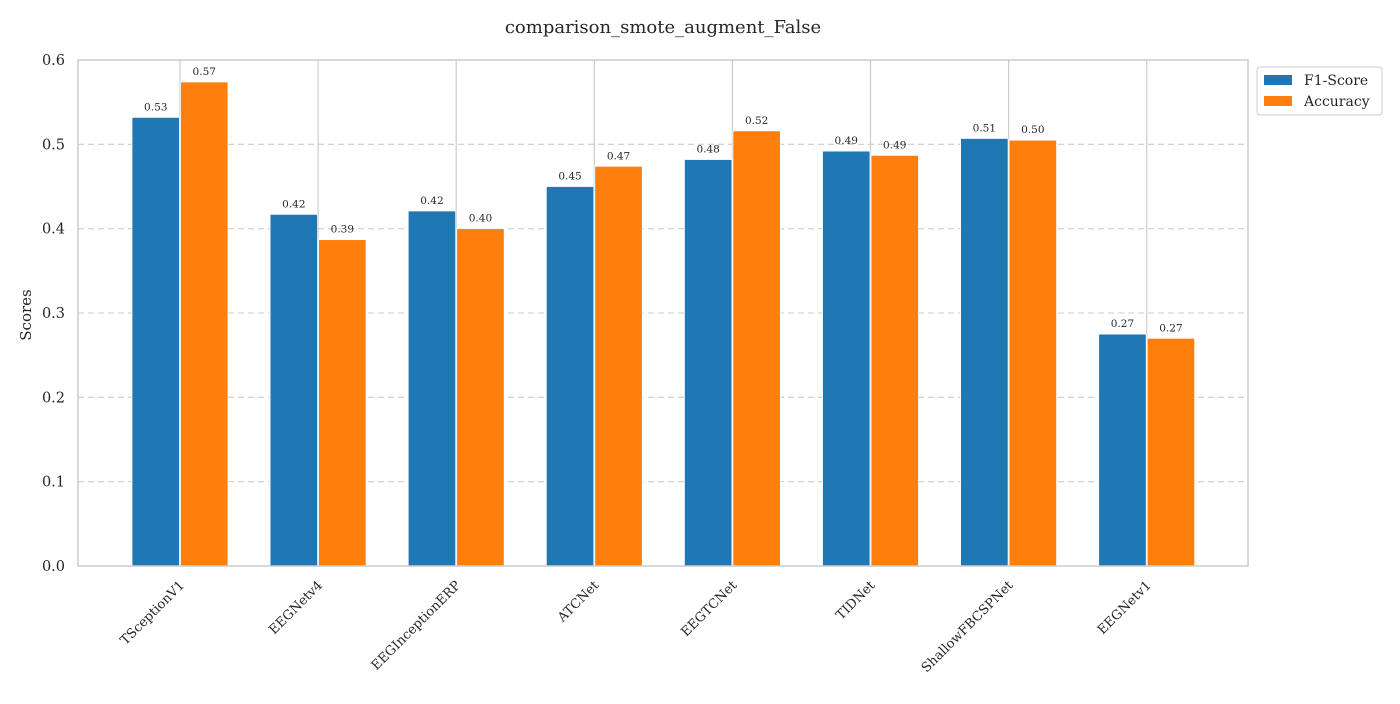 The height and width of the screenshot is (704, 1400). What do you see at coordinates (53, 398) in the screenshot?
I see `y-tick-label: 0.2` at bounding box center [53, 398].